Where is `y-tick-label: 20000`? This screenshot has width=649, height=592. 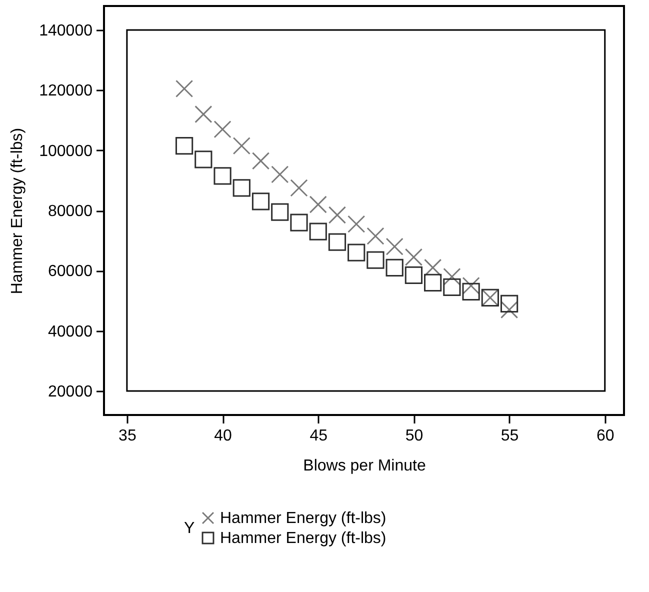 y-tick-label: 20000 is located at coordinates (70, 391).